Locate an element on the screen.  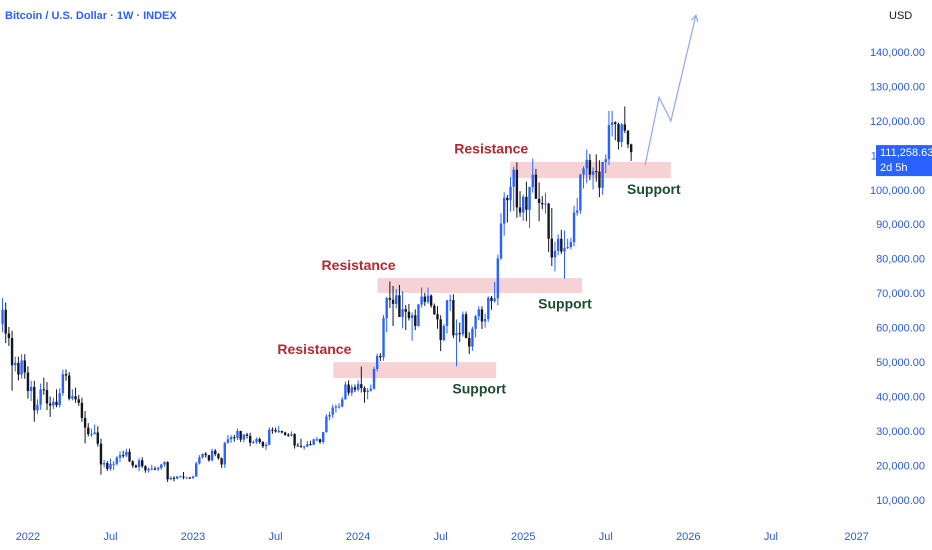
currency-label: USD is located at coordinates (900, 16).